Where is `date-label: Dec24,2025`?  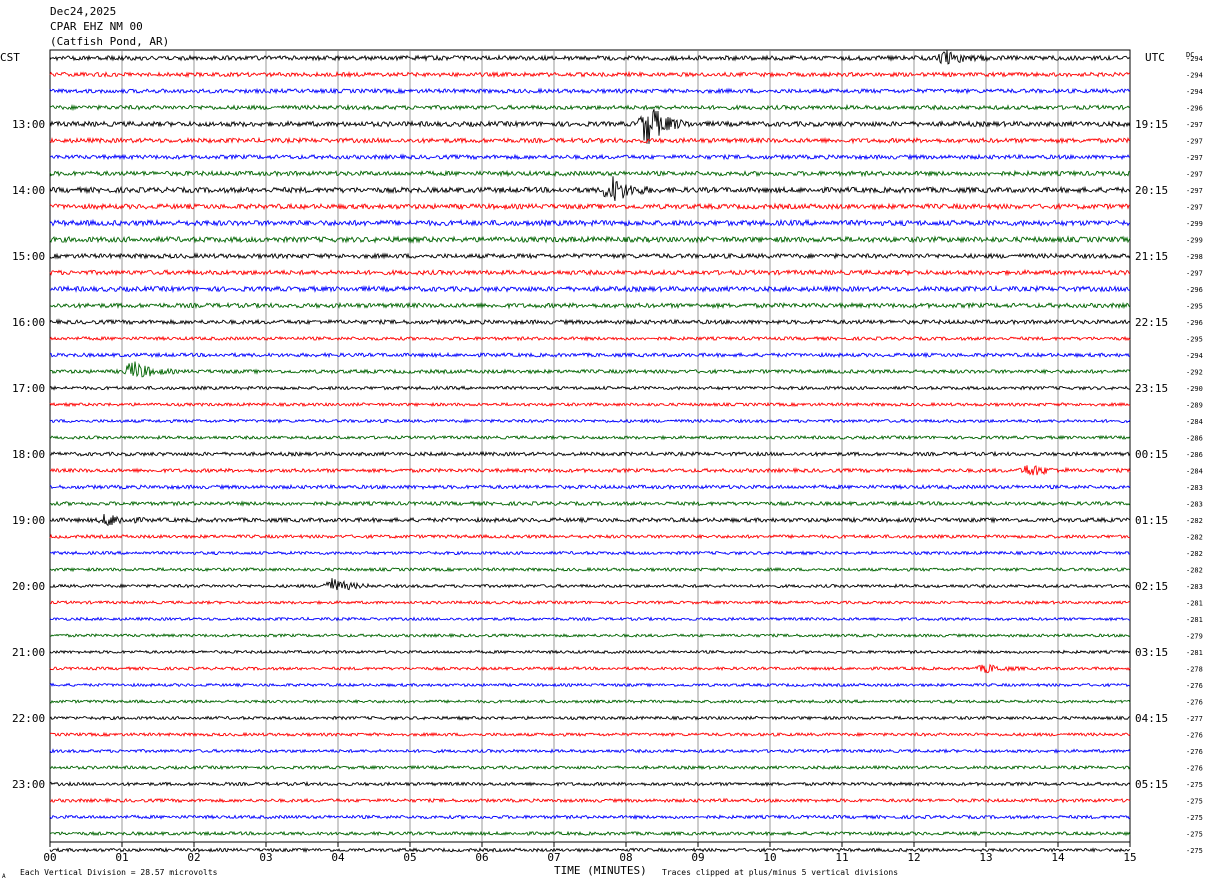 date-label: Dec24,2025 is located at coordinates (83, 11).